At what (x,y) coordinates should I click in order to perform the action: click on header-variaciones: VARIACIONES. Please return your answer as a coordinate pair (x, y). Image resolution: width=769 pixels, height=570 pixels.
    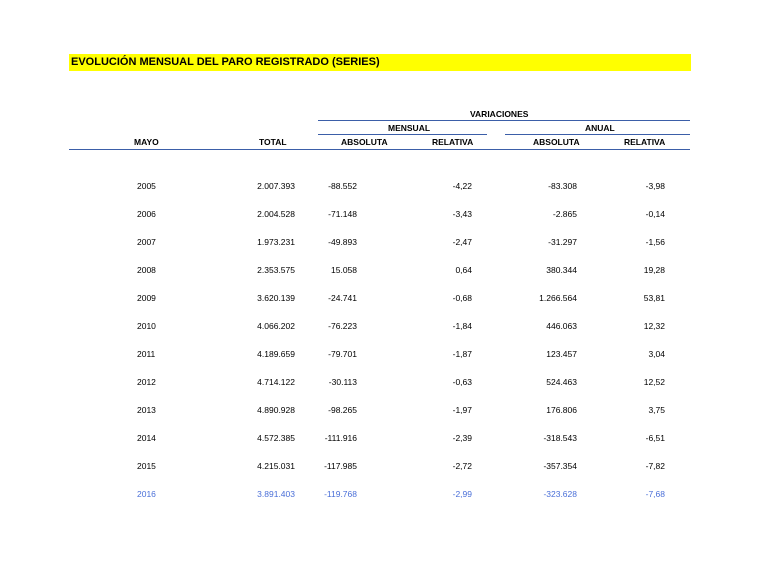
    Looking at the image, I should click on (499, 114).